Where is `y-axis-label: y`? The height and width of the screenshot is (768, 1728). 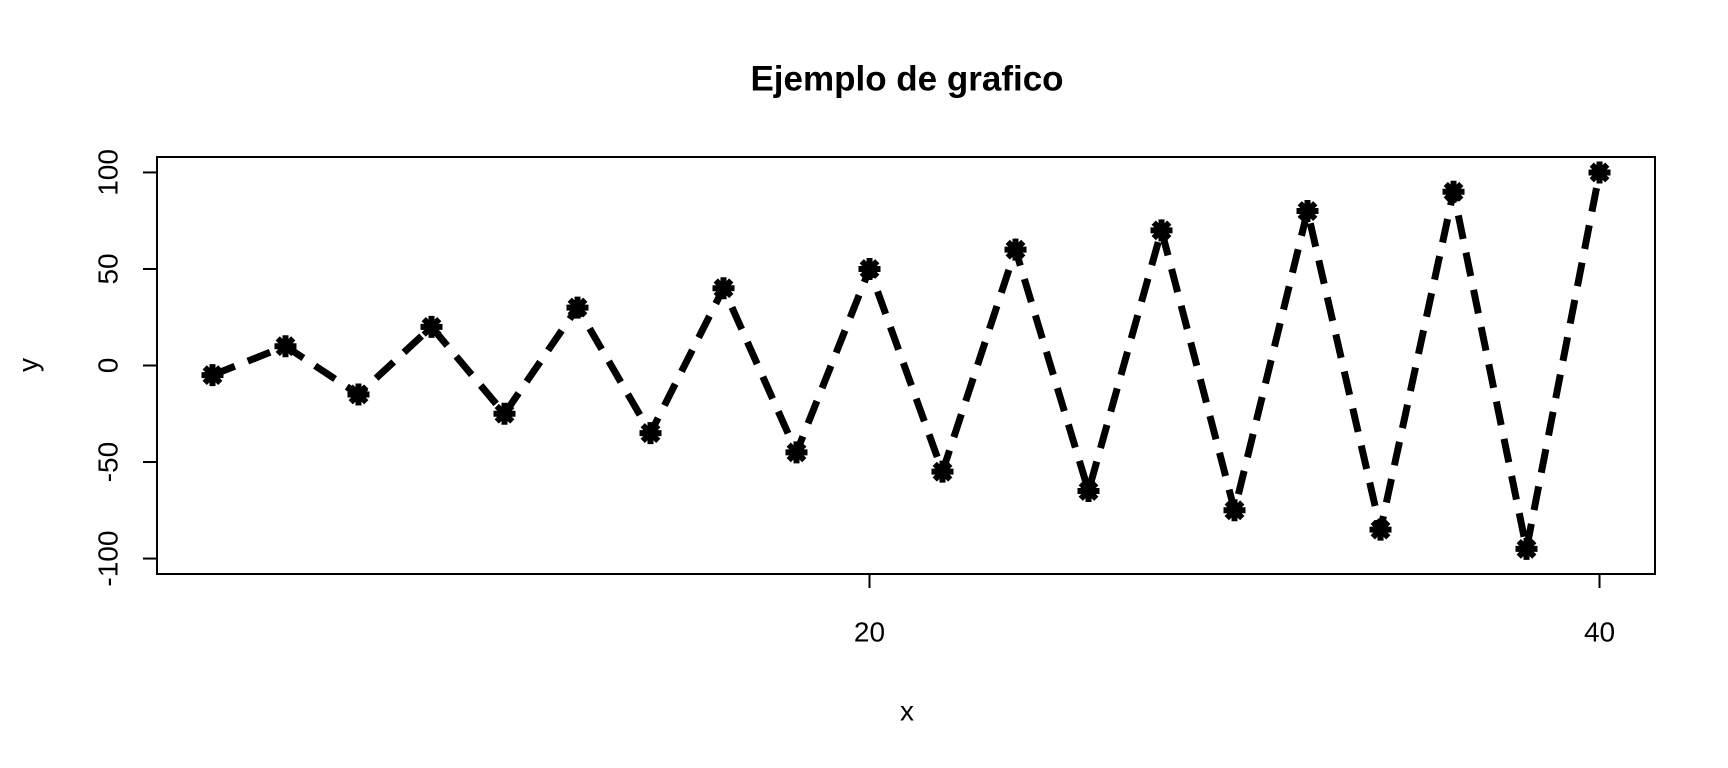 y-axis-label: y is located at coordinates (27, 365).